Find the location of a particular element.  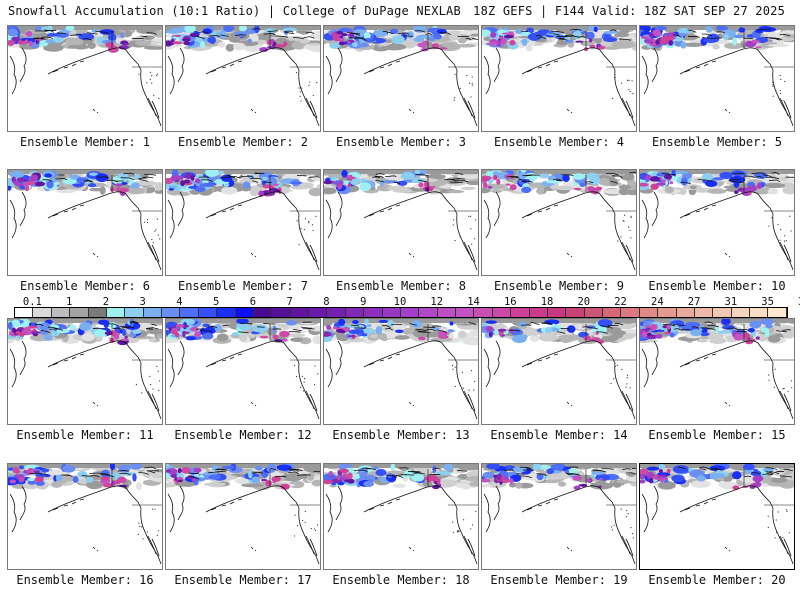

ensemble-panel-19: Ensemble Member: 19 is located at coordinates (559, 525).